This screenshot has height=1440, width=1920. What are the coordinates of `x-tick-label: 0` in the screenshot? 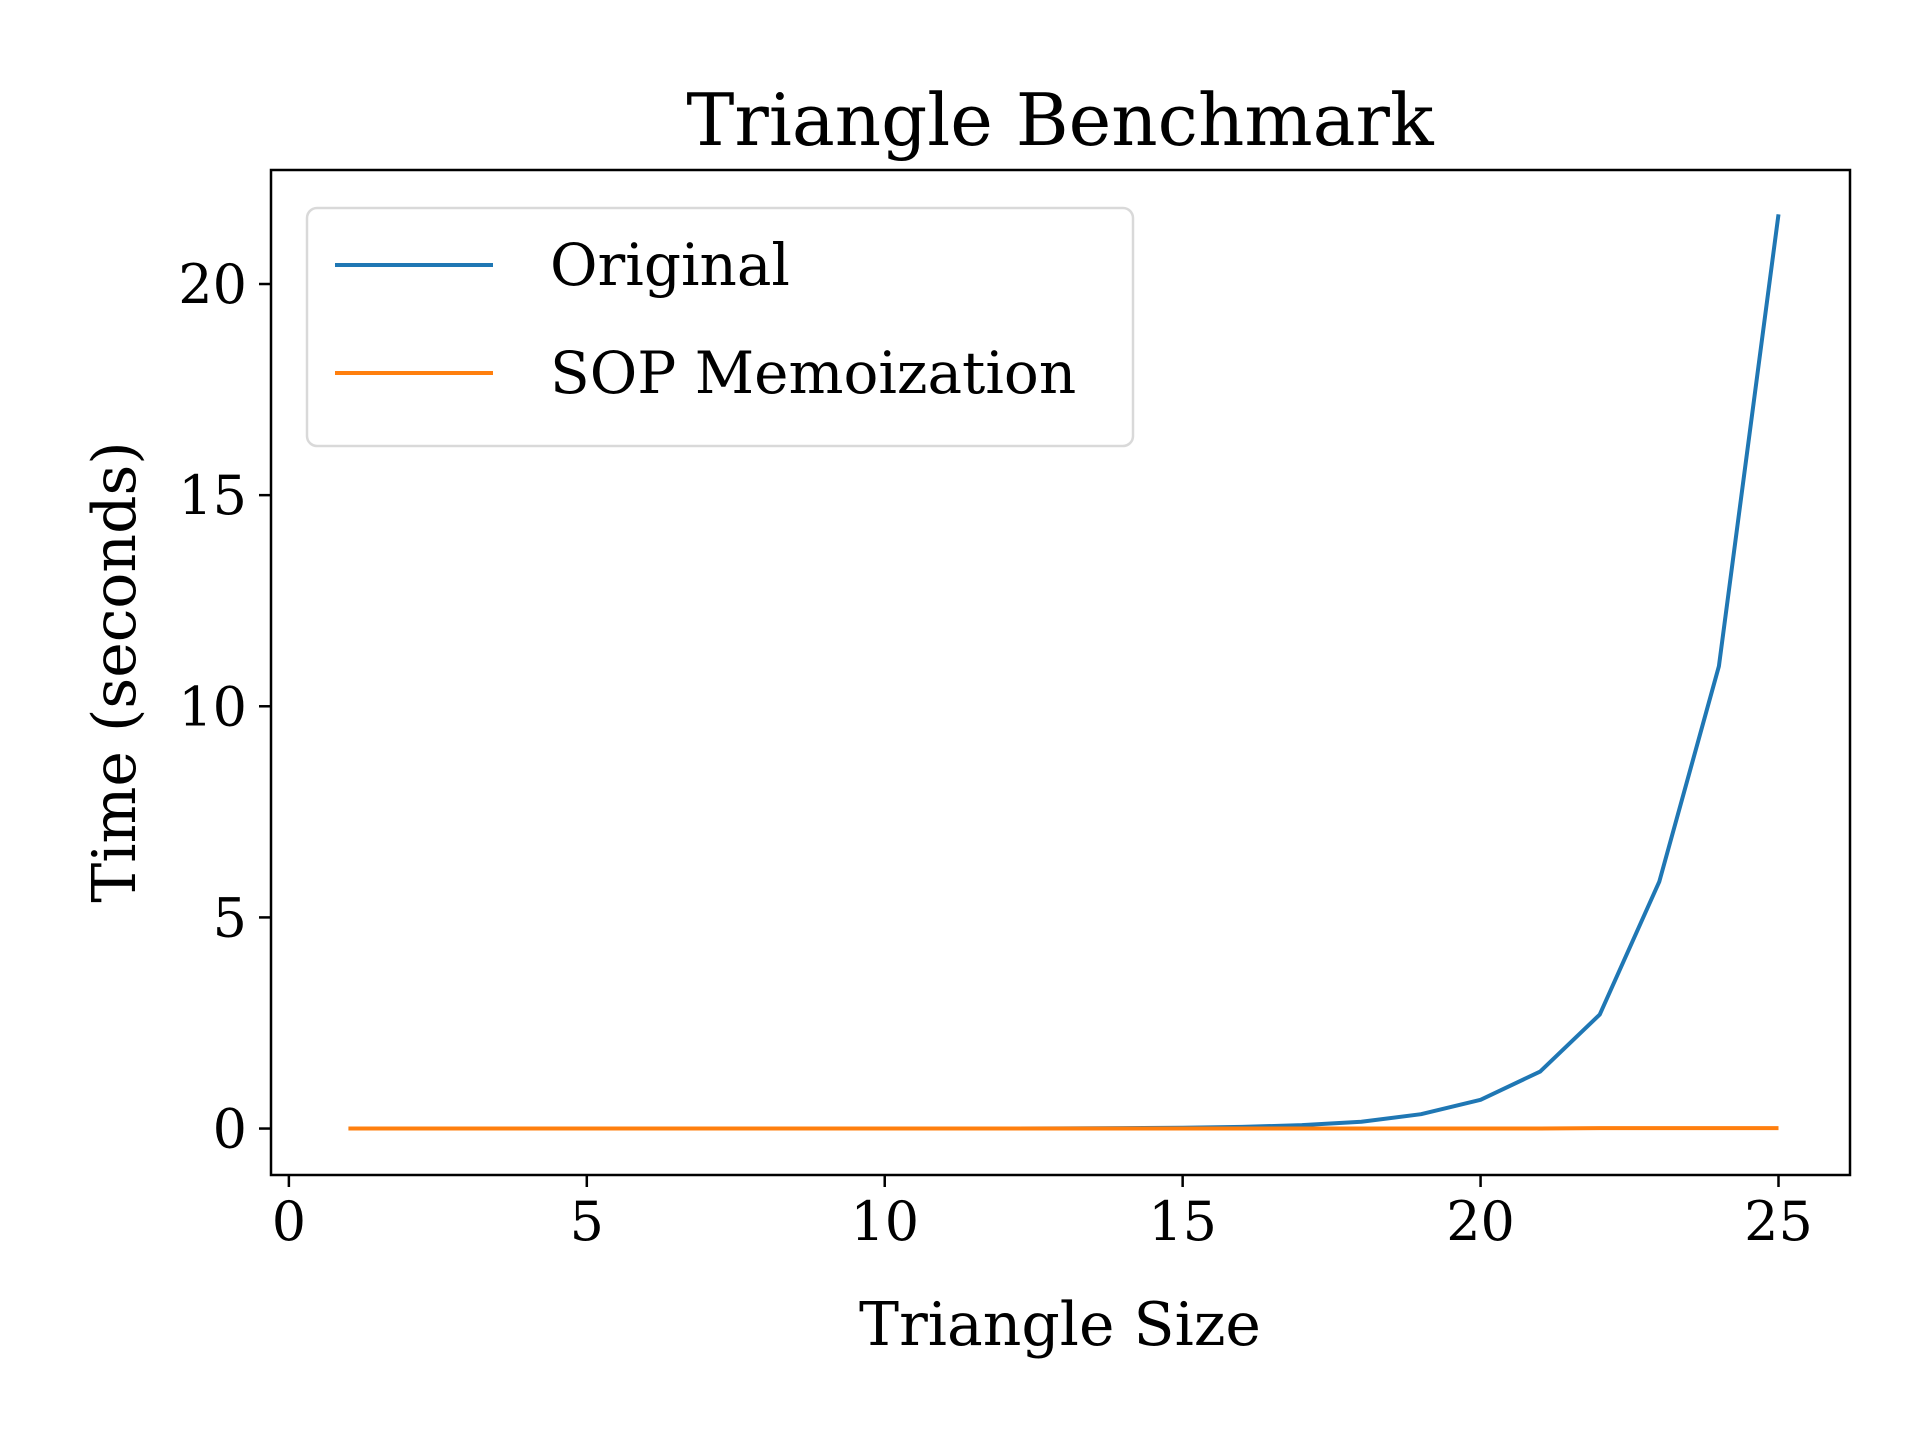 It's located at (289, 1221).